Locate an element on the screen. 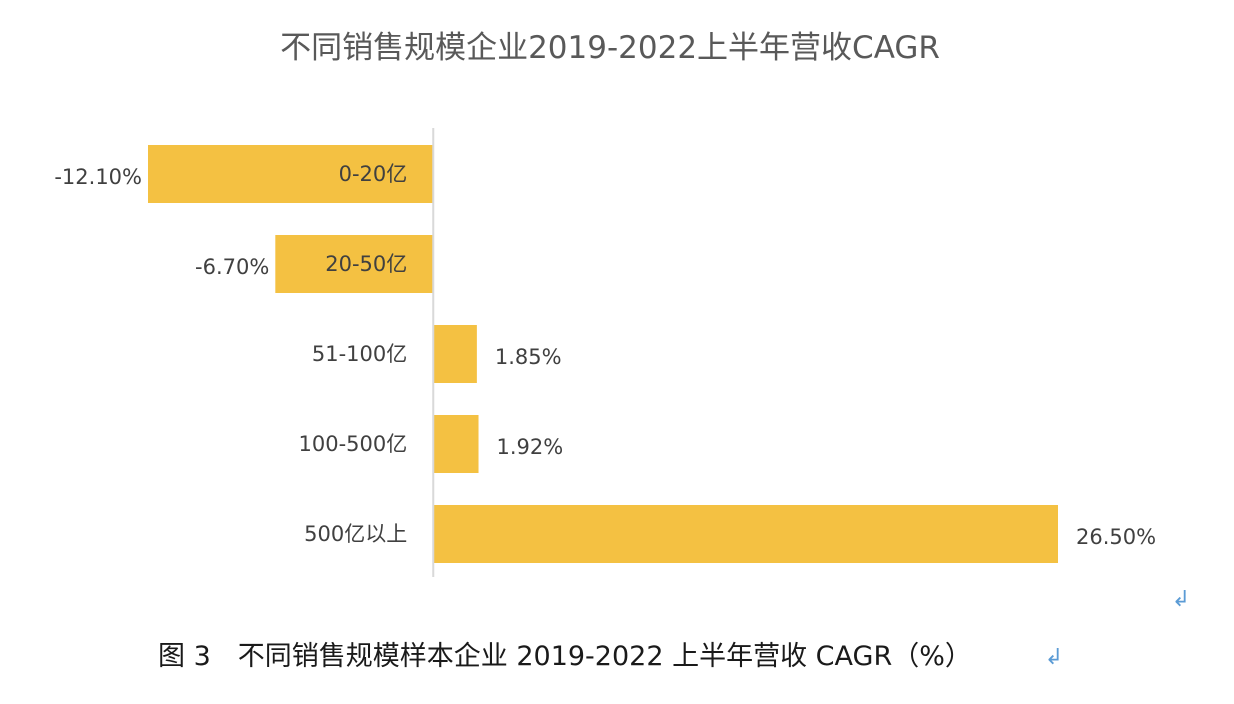 The width and height of the screenshot is (1234, 704). category-label: 0-20亿 is located at coordinates (373, 174).